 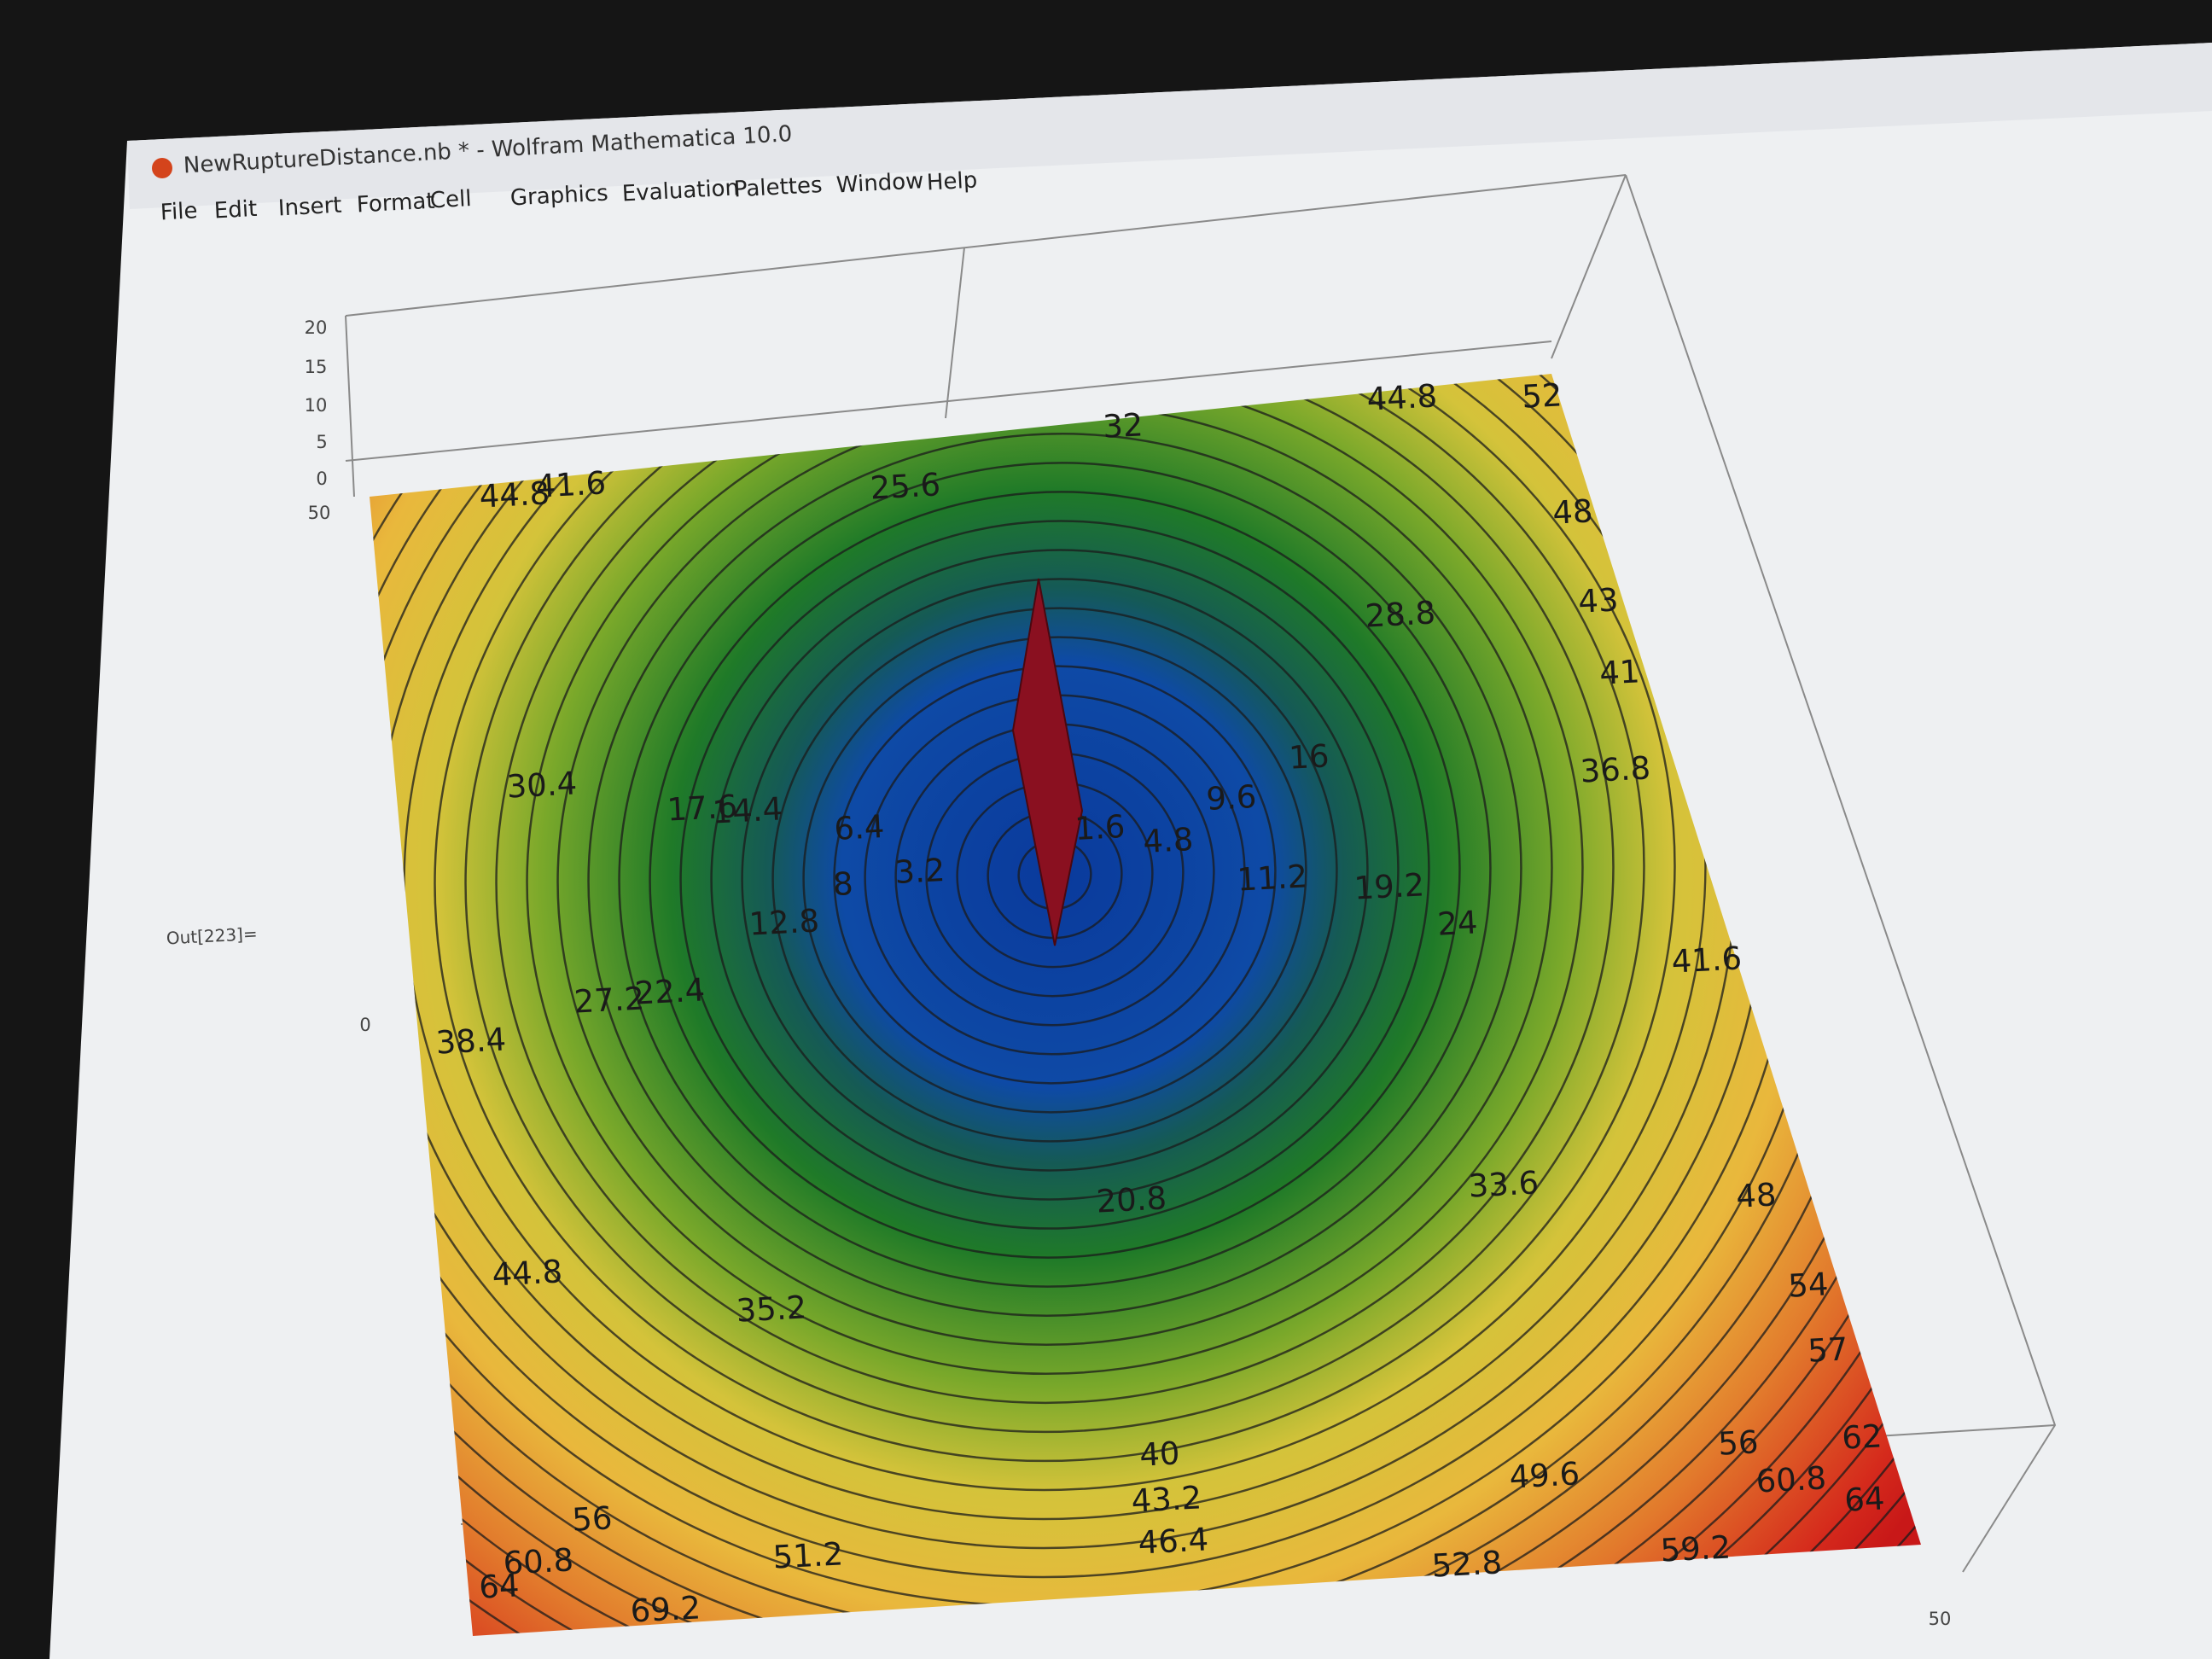 I want to click on contour-label: 17.6, so click(x=703, y=808).